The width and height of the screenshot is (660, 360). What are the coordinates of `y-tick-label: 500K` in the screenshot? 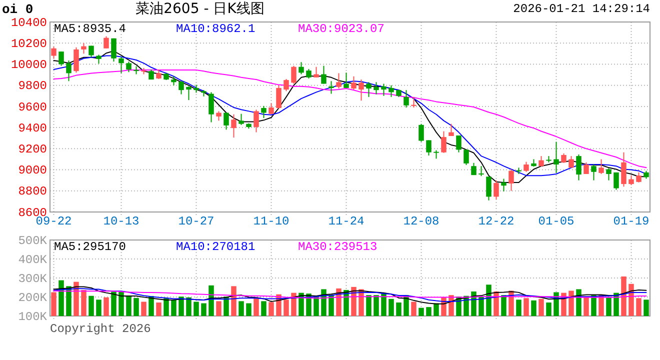 It's located at (33, 241).